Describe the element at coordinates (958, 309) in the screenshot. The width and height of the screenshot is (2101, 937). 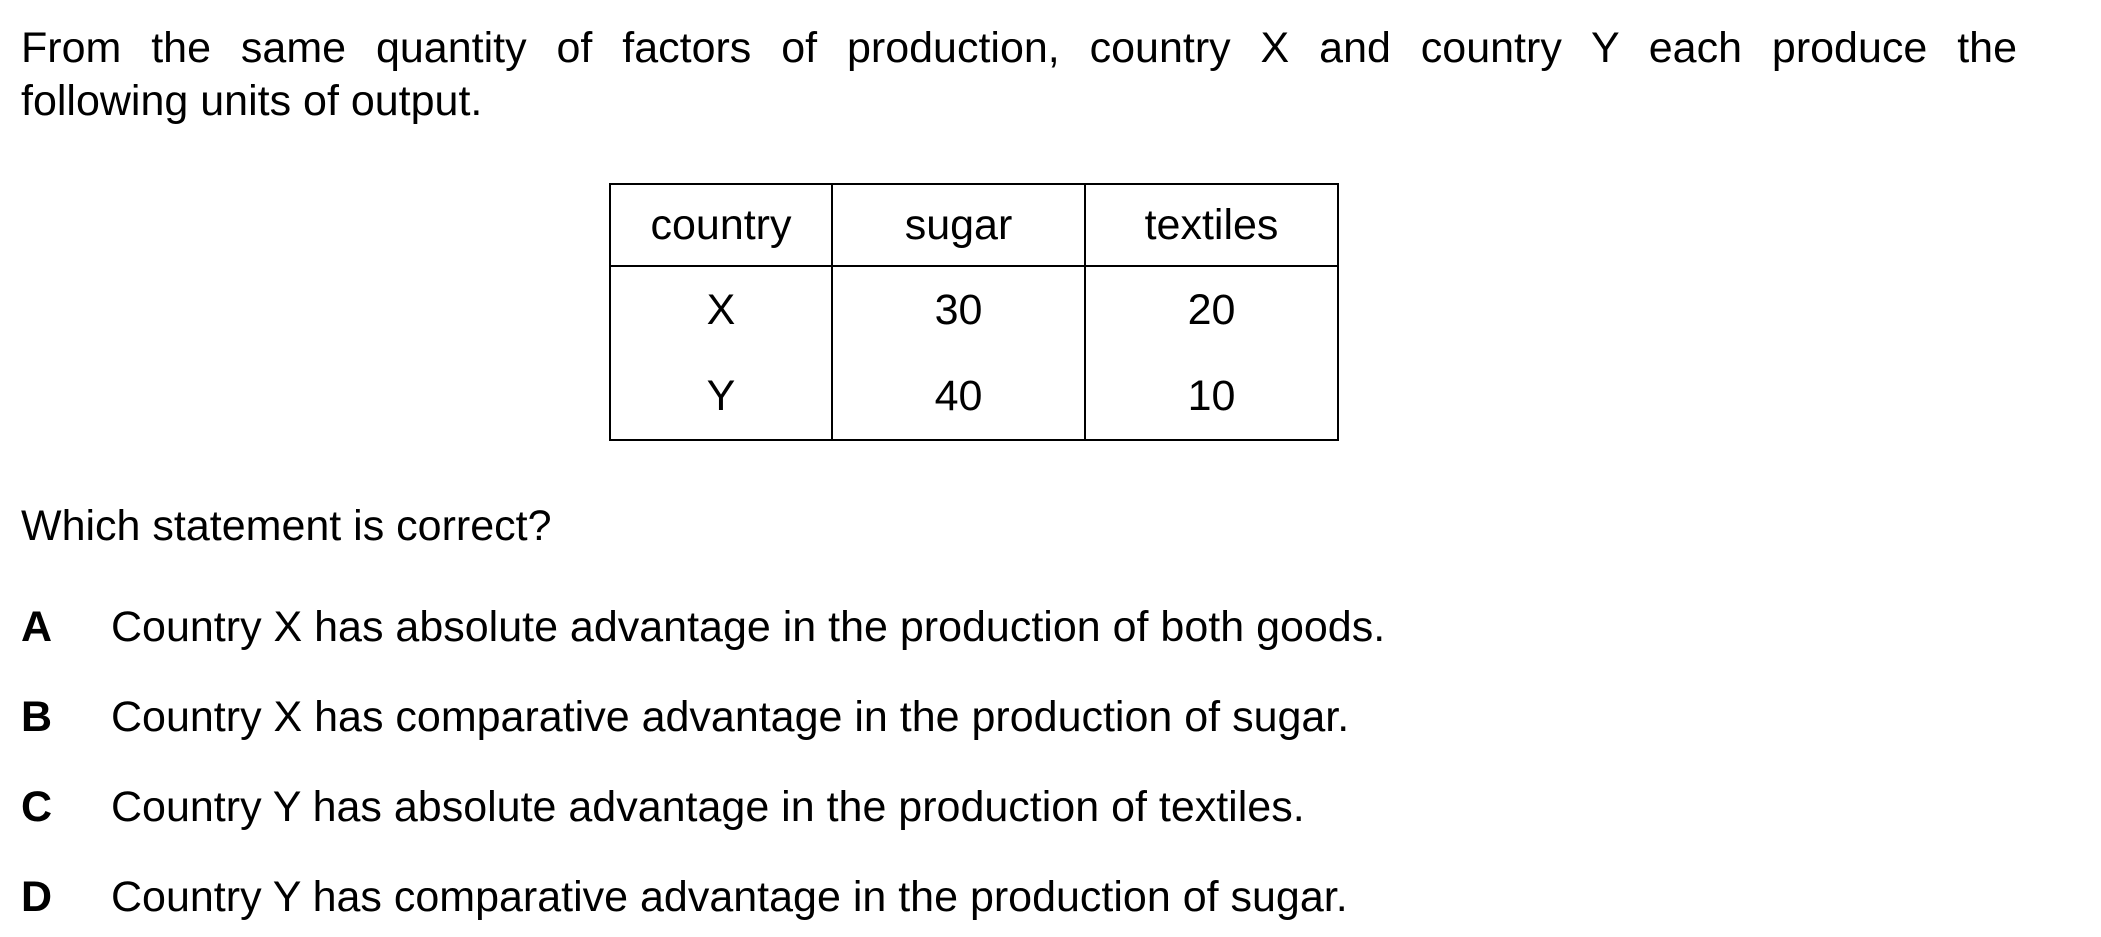
I see `table-cell-sugar: 30` at that location.